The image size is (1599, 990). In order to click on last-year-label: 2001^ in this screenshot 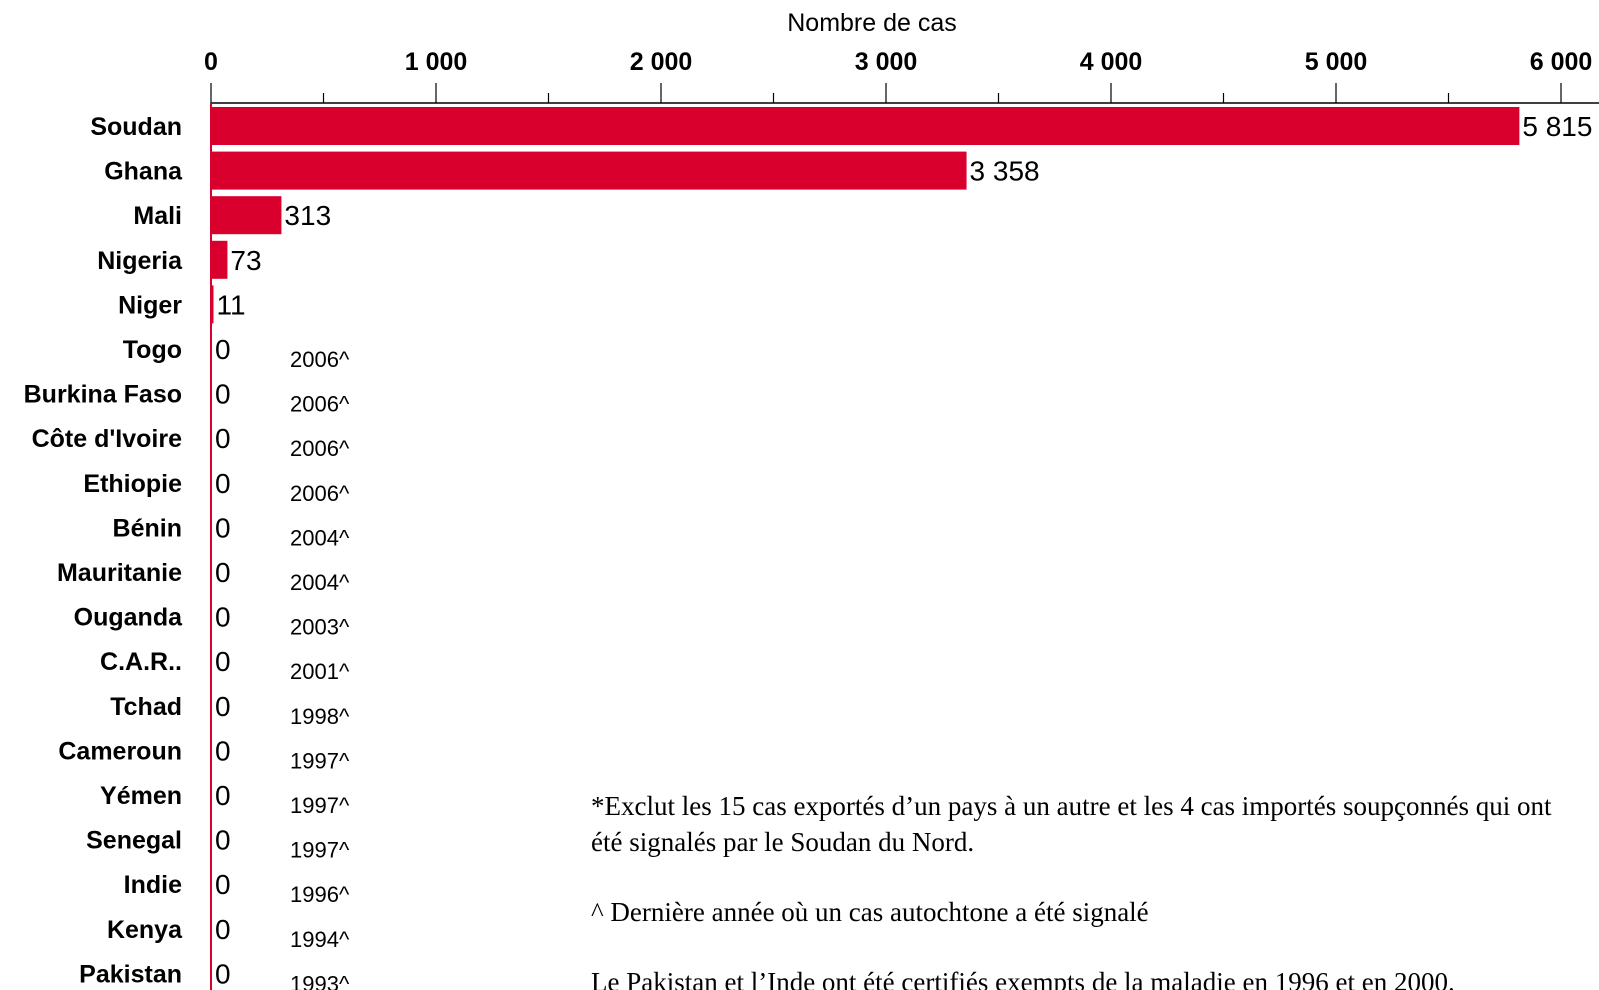, I will do `click(320, 671)`.